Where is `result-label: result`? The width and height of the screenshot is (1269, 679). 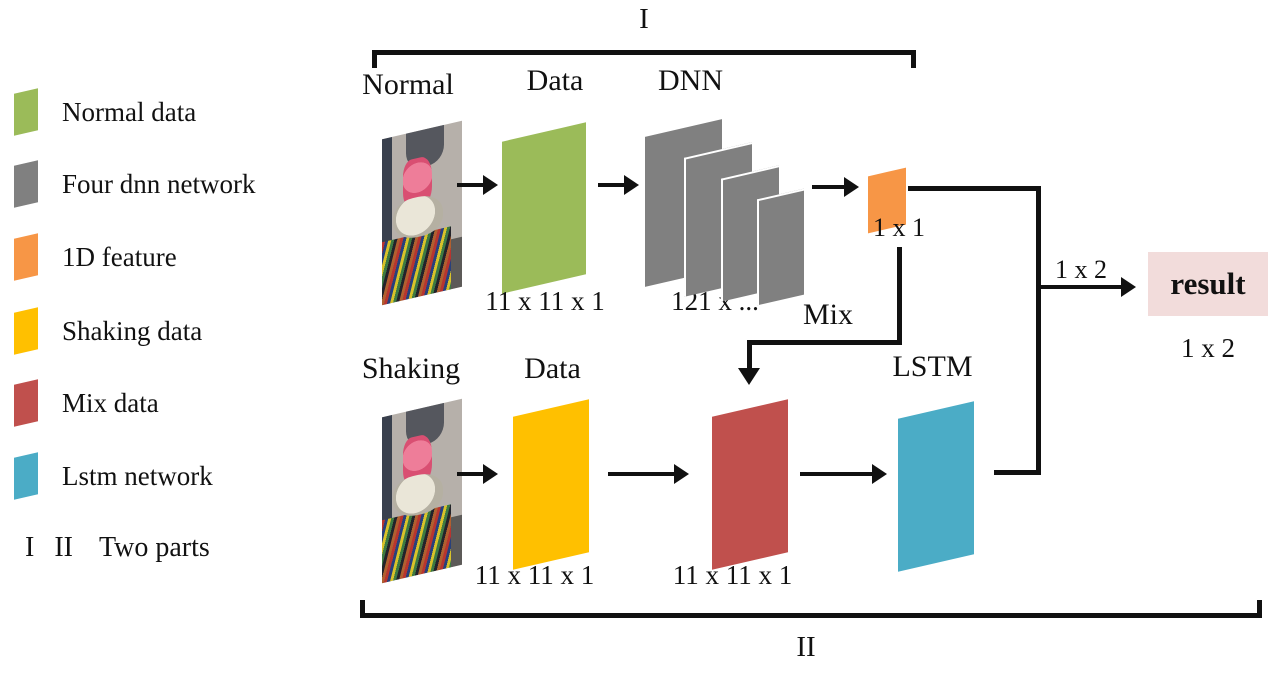
result-label: result is located at coordinates (1208, 283).